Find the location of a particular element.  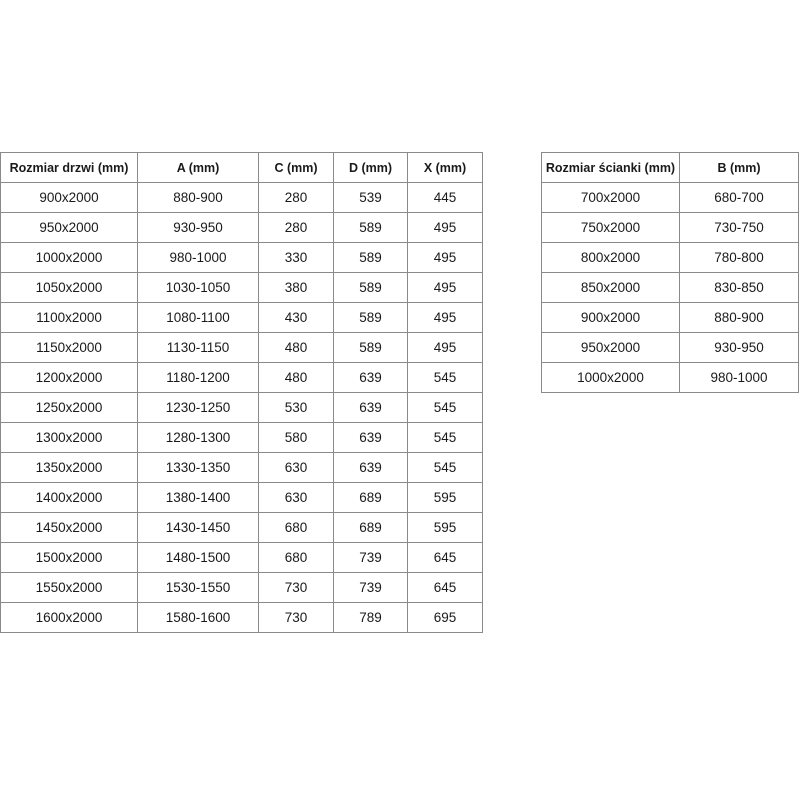

table-cell: 580 is located at coordinates (296, 437).